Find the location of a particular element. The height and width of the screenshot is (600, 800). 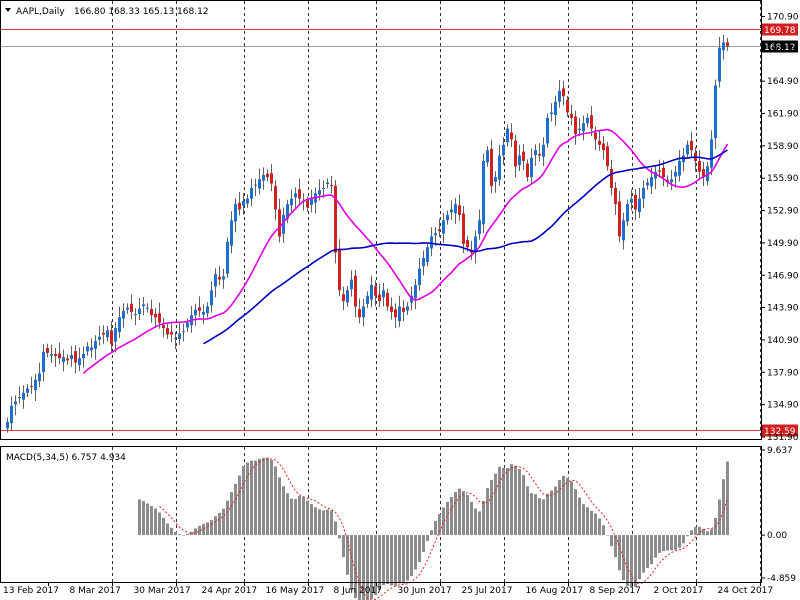

price-level-box is located at coordinates (780, 430).